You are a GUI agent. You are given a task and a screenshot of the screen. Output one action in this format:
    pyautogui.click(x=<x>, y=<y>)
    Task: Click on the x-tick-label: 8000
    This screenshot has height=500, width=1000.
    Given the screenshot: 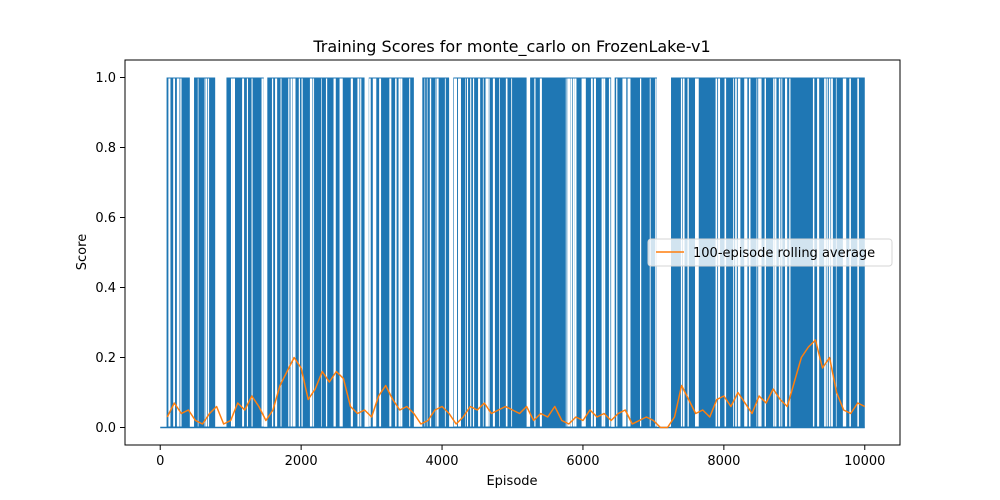 What is the action you would take?
    pyautogui.click(x=723, y=461)
    